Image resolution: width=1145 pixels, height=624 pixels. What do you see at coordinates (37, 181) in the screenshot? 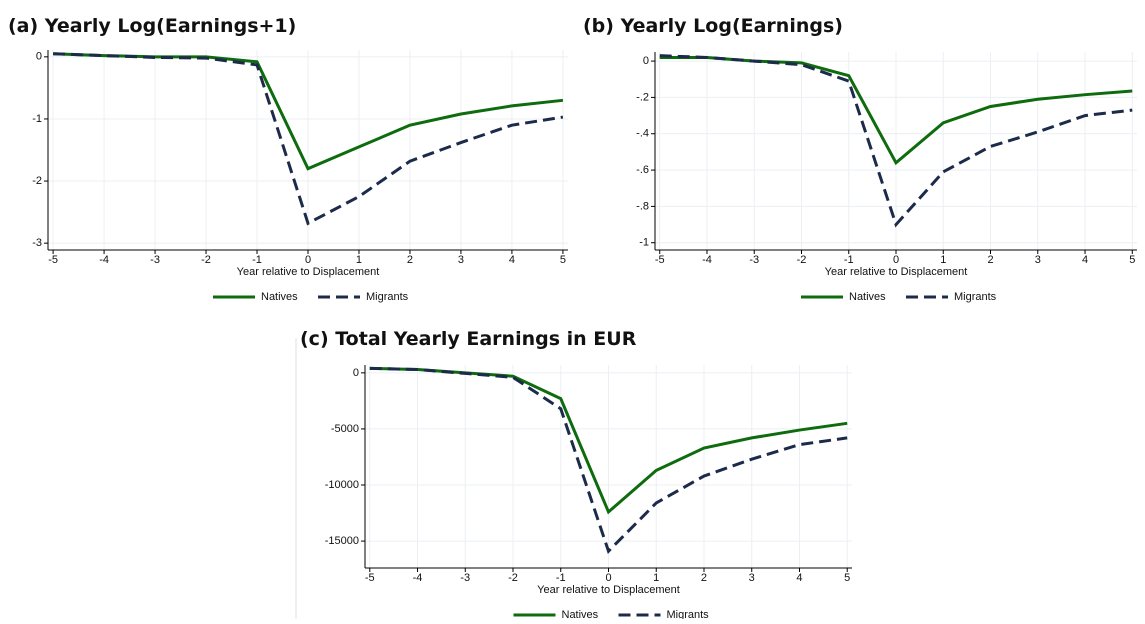
I see `y-tick-label: -2` at bounding box center [37, 181].